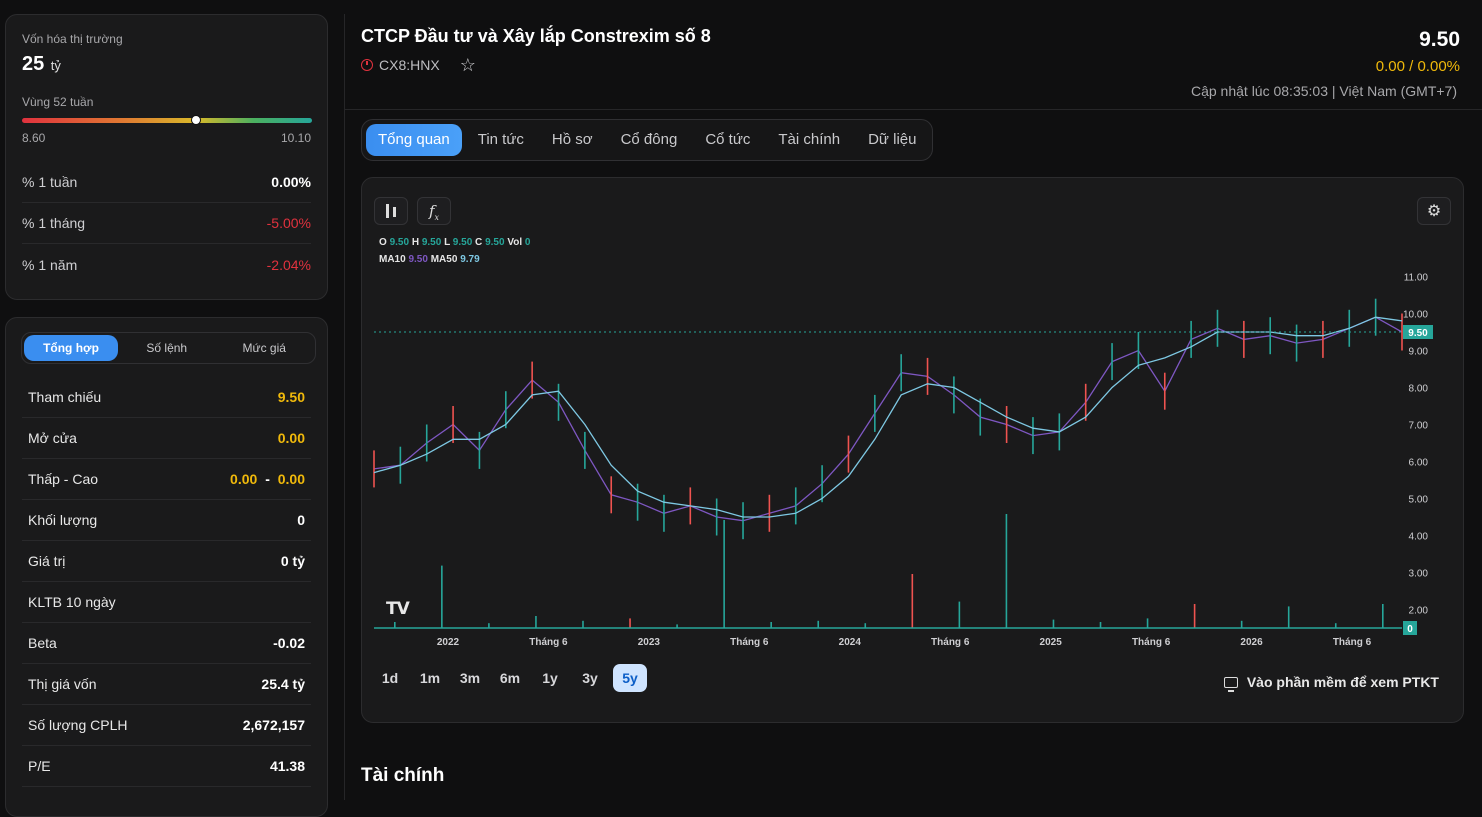 This screenshot has height=817, width=1482. I want to click on y-tick-label: 11.00, so click(1416, 278).